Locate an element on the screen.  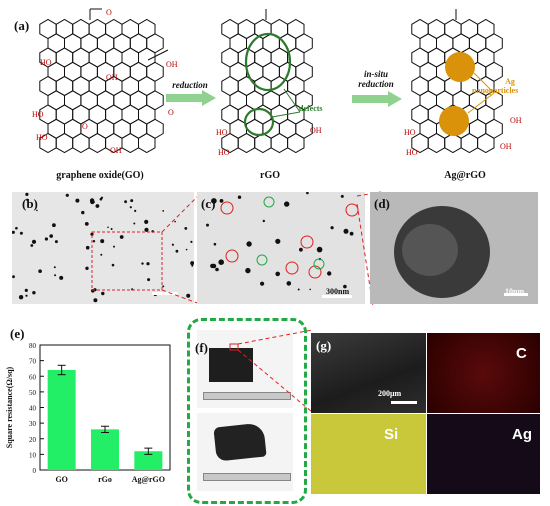
panel-c-label: (c) is located at coordinates (208, 203).